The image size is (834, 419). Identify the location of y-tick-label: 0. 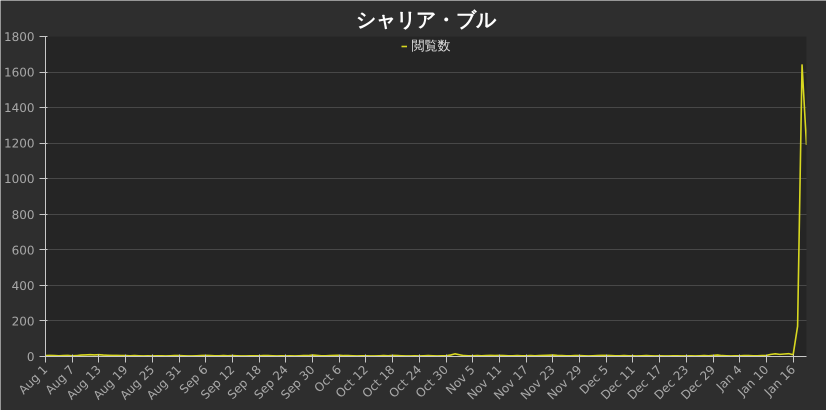
(30, 357).